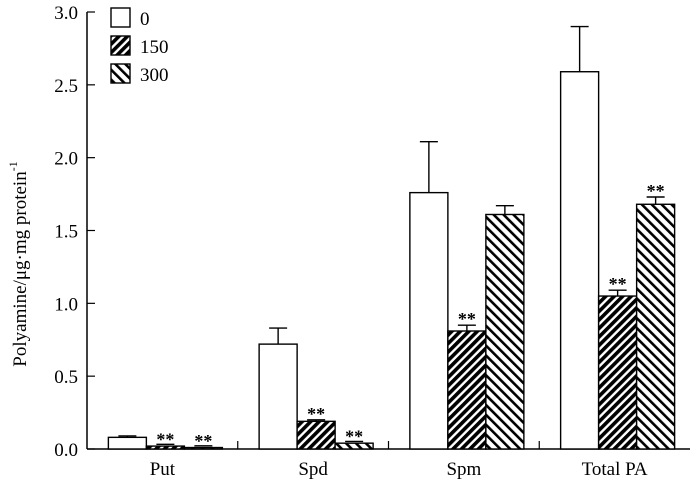  Describe the element at coordinates (18, 263) in the screenshot. I see `y-axis-label: Polyamine/μg·mg protein-1` at that location.